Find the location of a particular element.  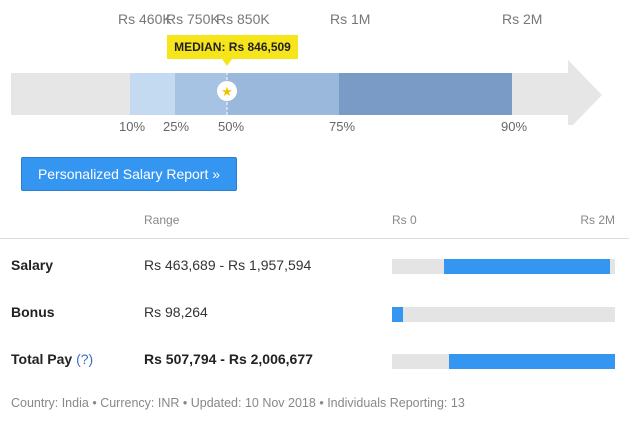

median-marker is located at coordinates (227, 91).